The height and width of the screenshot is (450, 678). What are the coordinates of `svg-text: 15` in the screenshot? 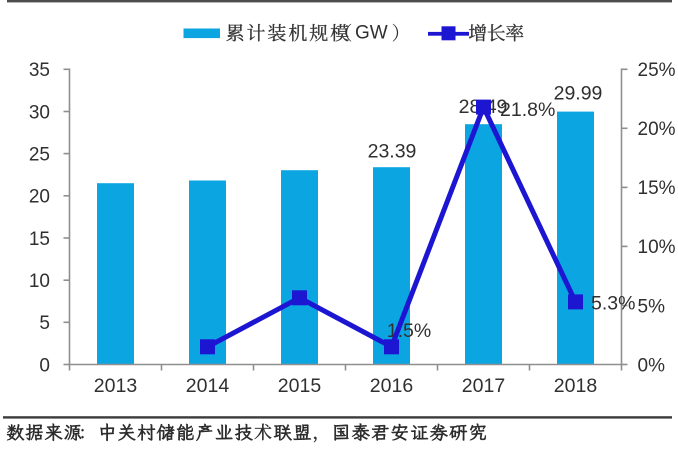 It's located at (39, 239).